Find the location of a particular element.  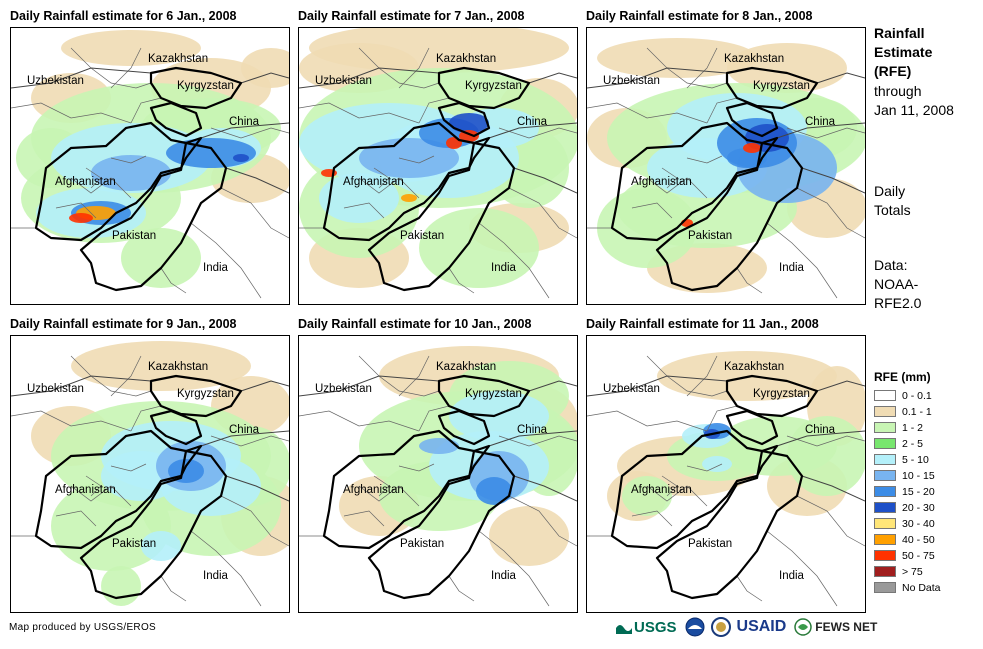

heading-line: (RFE) is located at coordinates (893, 71).